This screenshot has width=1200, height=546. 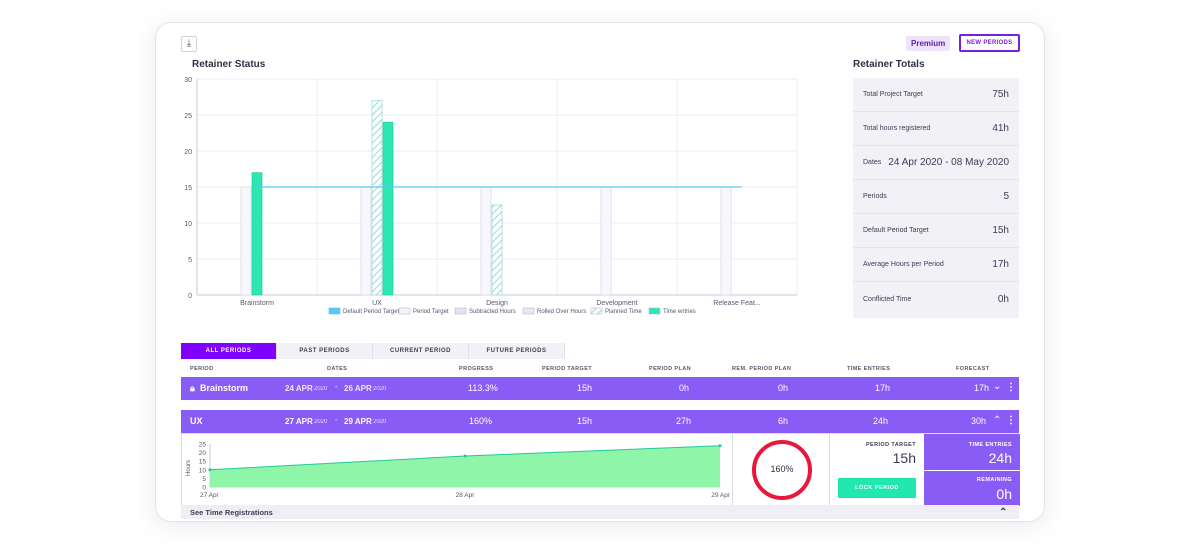 What do you see at coordinates (973, 369) in the screenshot?
I see `header-forecast: FORECAST` at bounding box center [973, 369].